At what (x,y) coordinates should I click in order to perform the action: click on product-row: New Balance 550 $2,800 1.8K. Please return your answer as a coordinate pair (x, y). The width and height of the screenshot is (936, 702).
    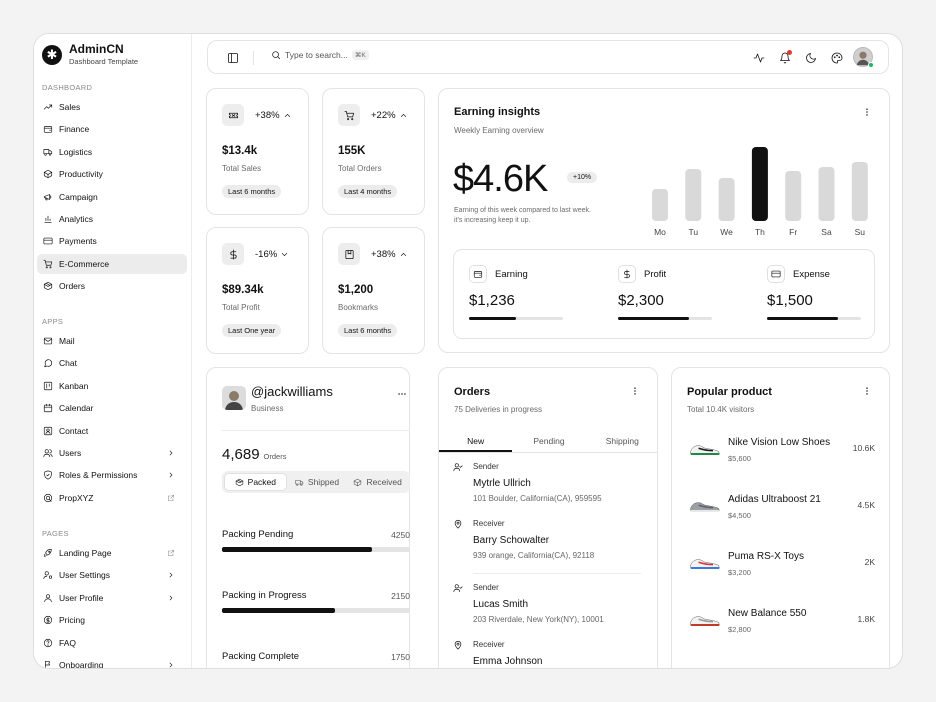
    Looking at the image, I should click on (782, 622).